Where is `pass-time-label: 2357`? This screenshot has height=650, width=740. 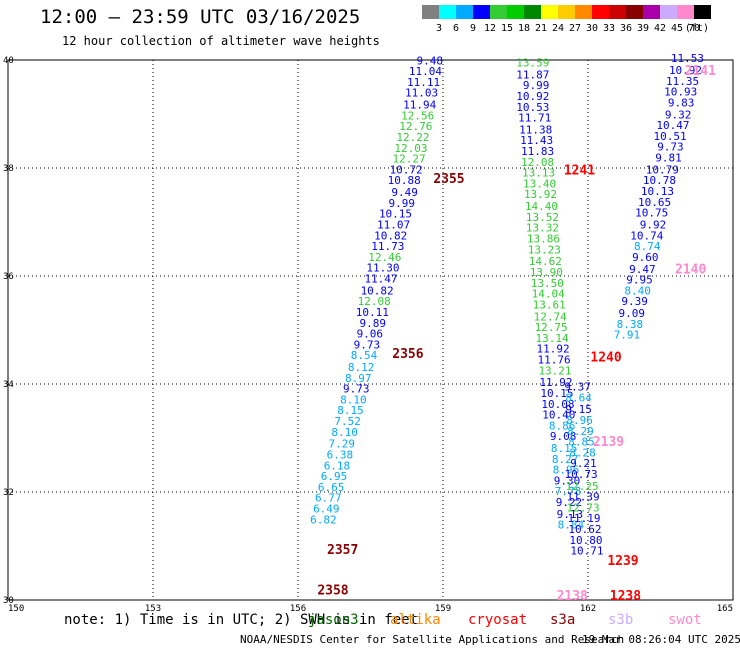
pass-time-label: 2357 is located at coordinates (342, 550).